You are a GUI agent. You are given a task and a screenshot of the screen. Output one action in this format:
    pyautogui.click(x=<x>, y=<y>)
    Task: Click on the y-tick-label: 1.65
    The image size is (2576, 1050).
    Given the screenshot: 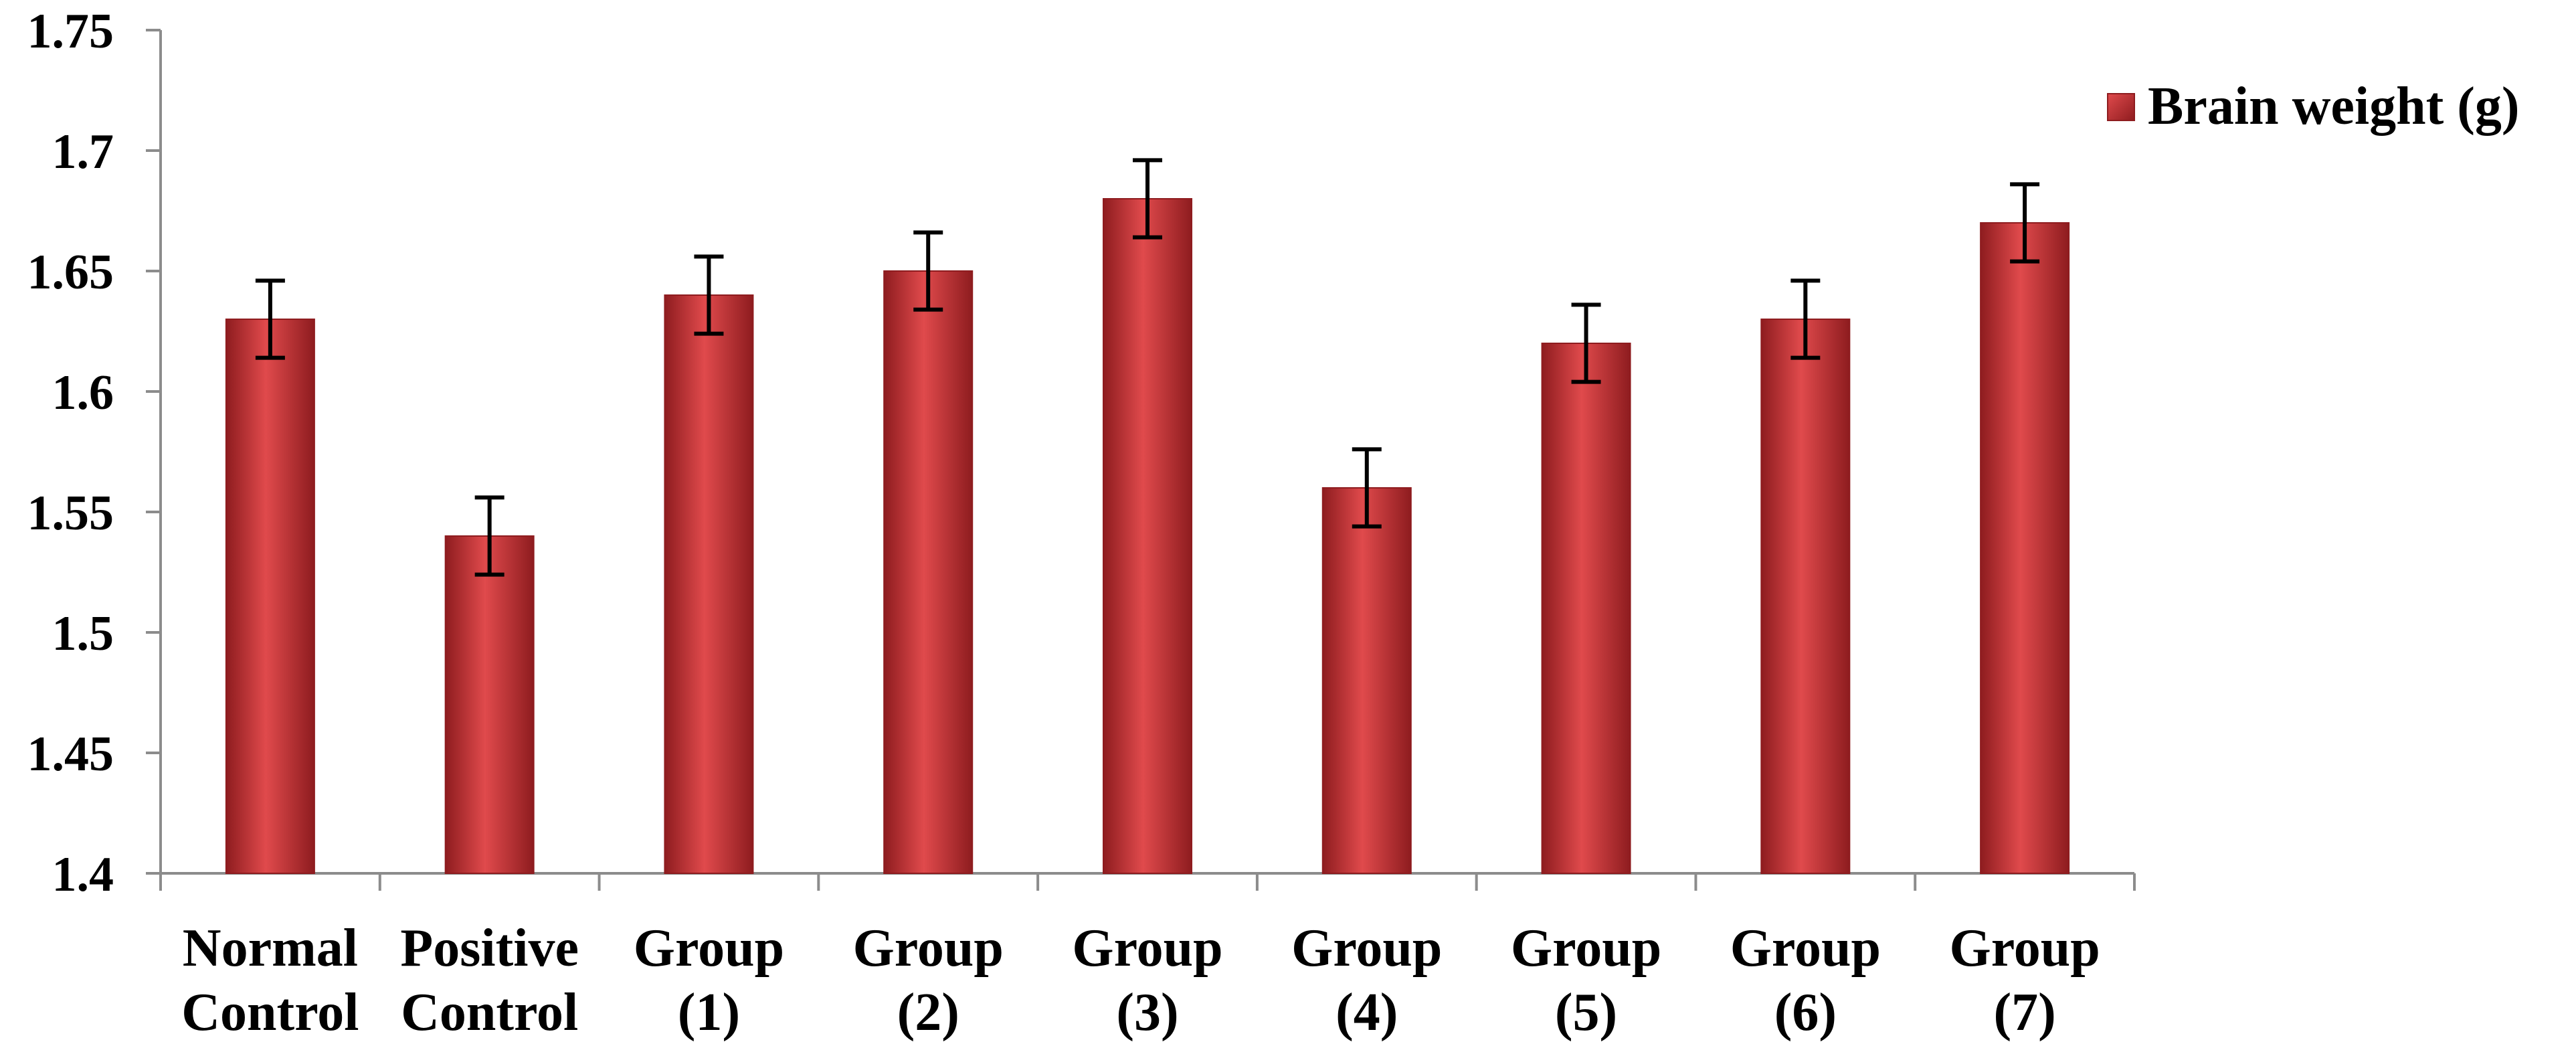 What is the action you would take?
    pyautogui.click(x=70, y=272)
    